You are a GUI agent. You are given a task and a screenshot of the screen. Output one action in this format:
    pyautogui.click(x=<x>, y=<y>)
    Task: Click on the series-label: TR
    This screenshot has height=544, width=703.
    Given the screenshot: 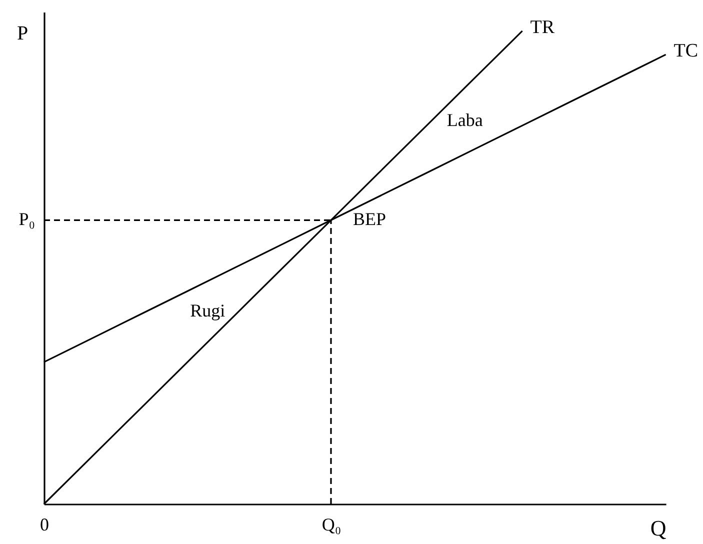 What is the action you would take?
    pyautogui.click(x=542, y=27)
    